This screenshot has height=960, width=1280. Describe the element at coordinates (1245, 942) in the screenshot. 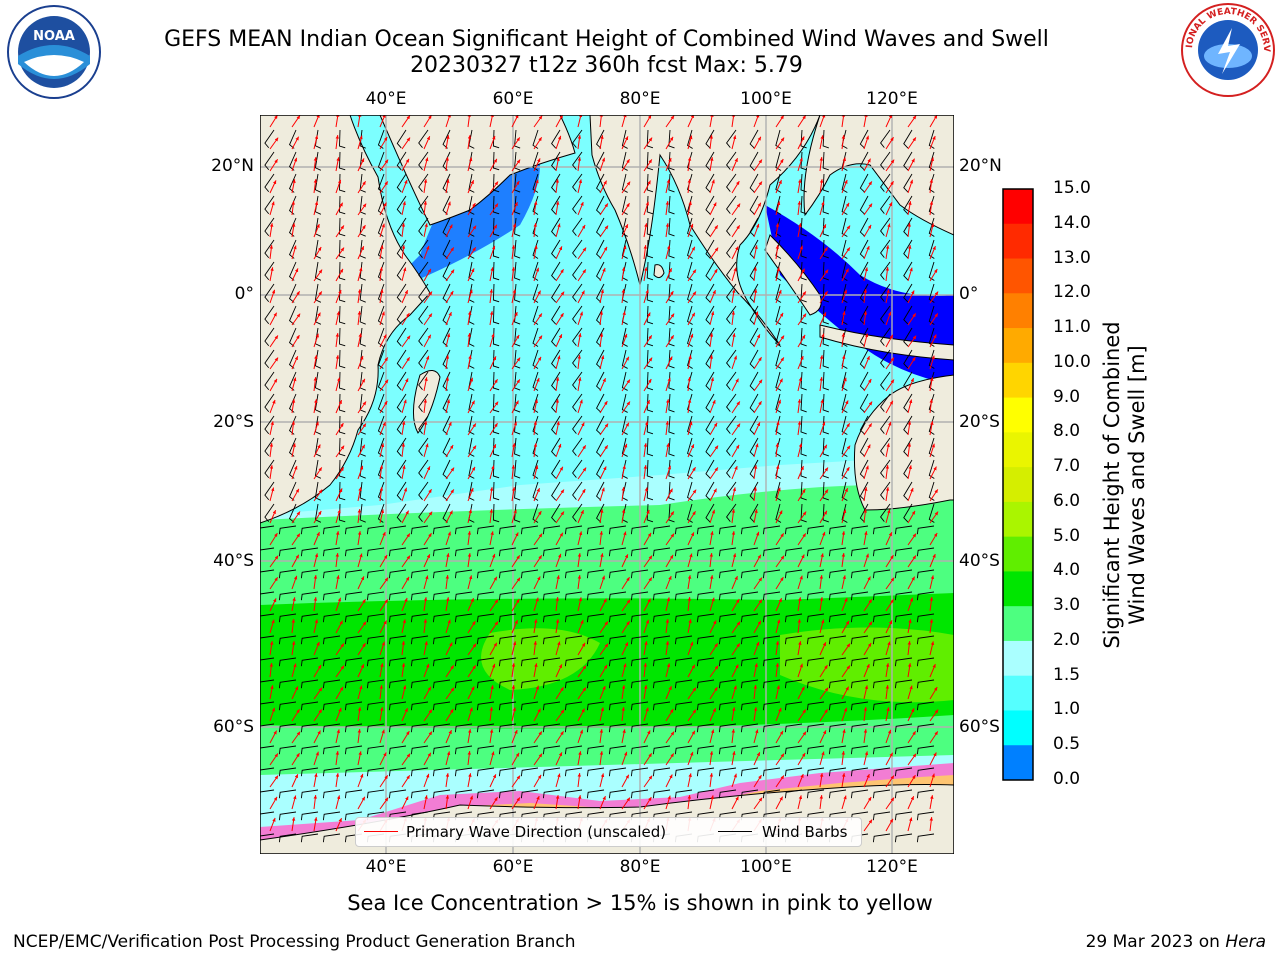

I see `footer-host: Hera` at that location.